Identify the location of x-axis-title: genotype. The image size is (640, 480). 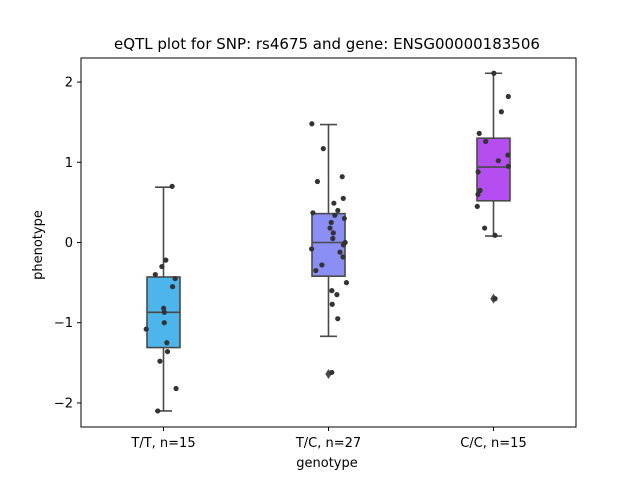
(326, 463).